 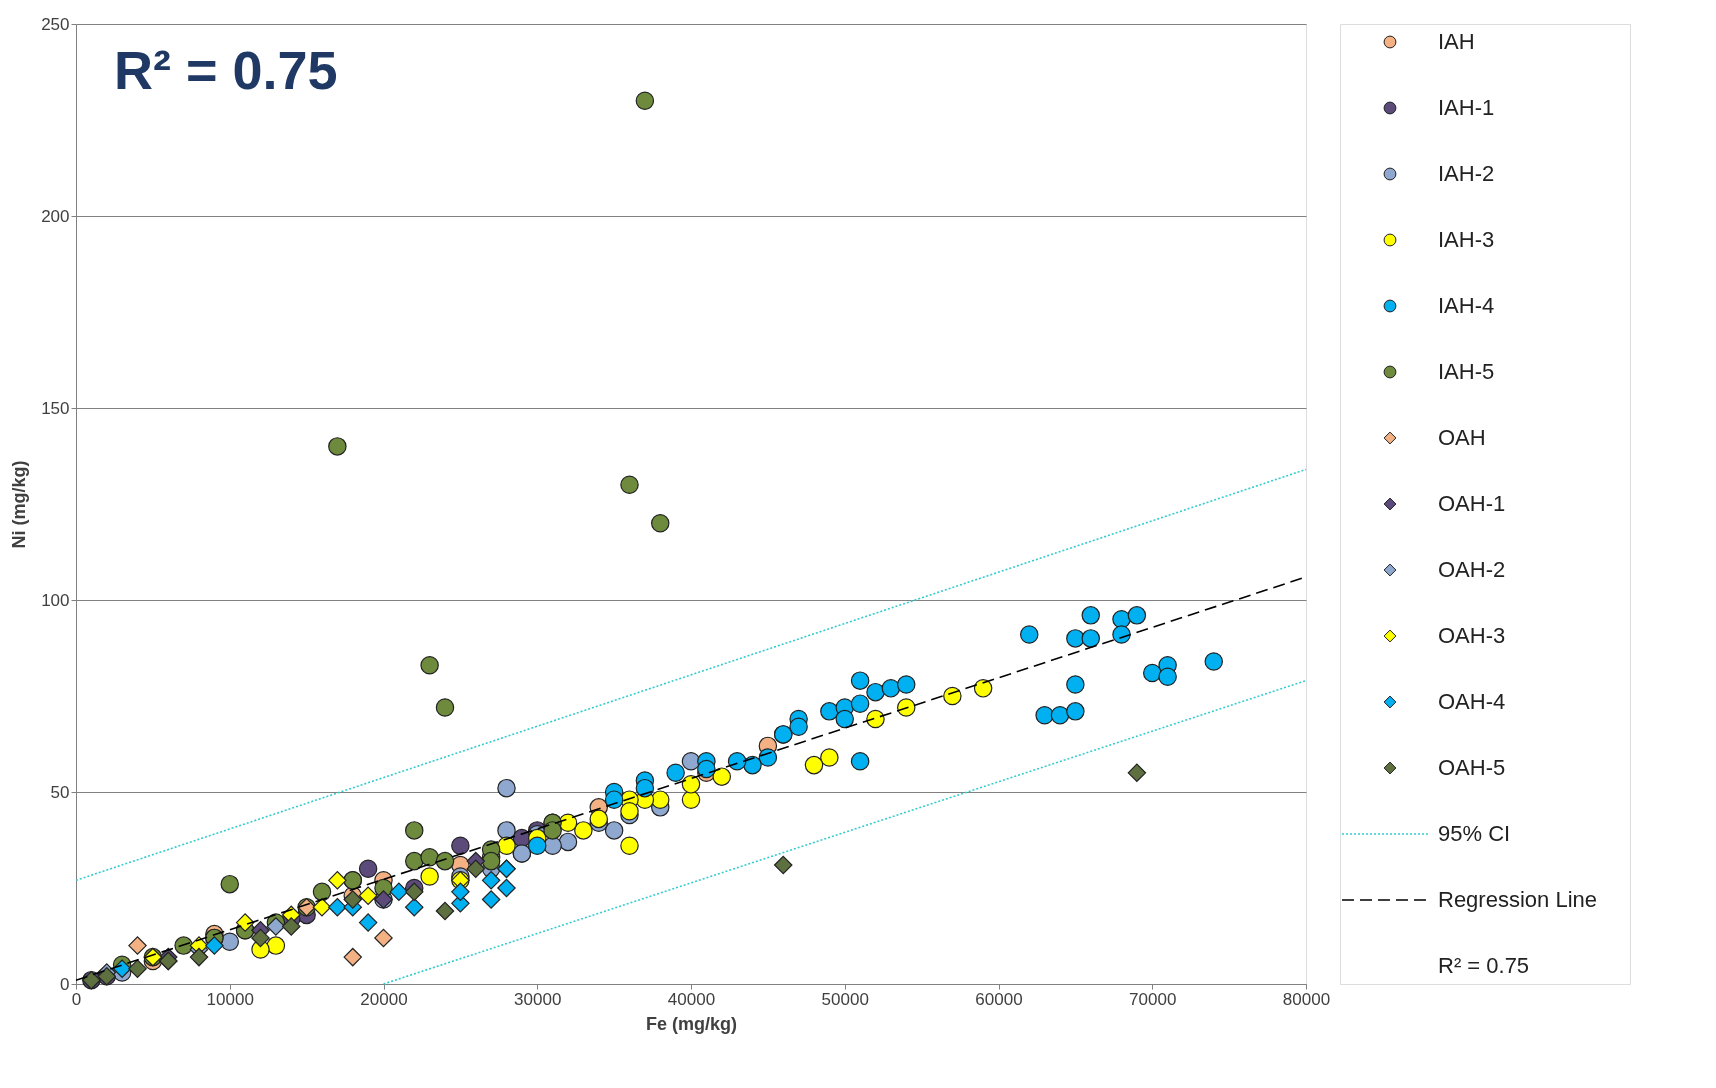 I want to click on legend-label: IAH-1, so click(x=1466, y=107).